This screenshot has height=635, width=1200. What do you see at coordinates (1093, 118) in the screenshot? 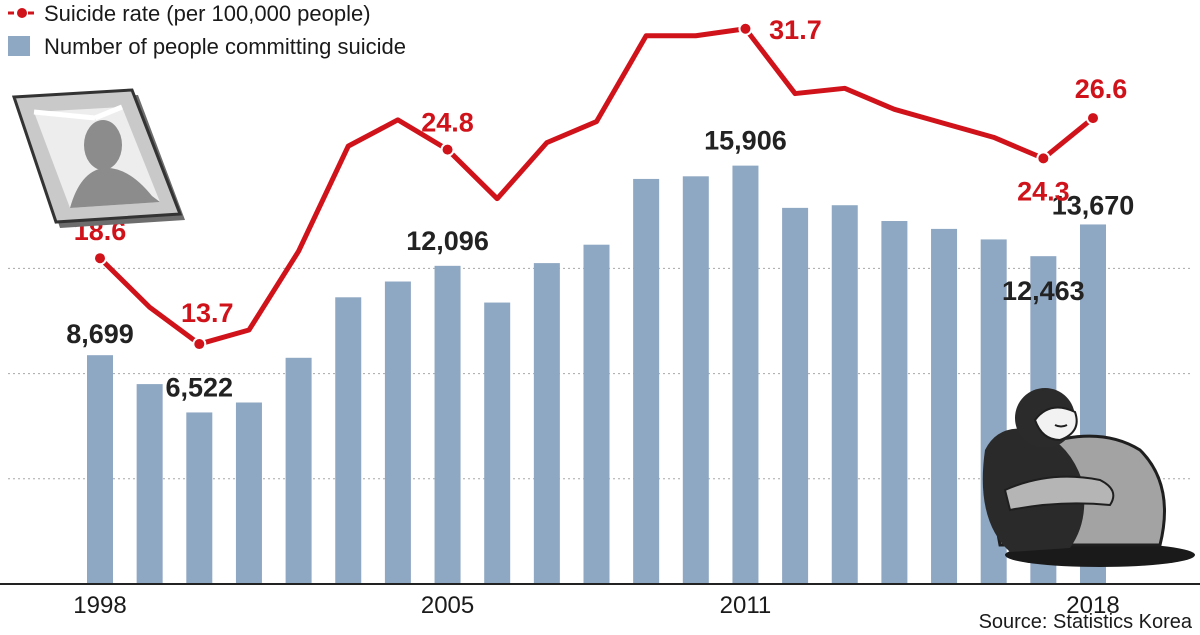
I see `rate-point-2018` at bounding box center [1093, 118].